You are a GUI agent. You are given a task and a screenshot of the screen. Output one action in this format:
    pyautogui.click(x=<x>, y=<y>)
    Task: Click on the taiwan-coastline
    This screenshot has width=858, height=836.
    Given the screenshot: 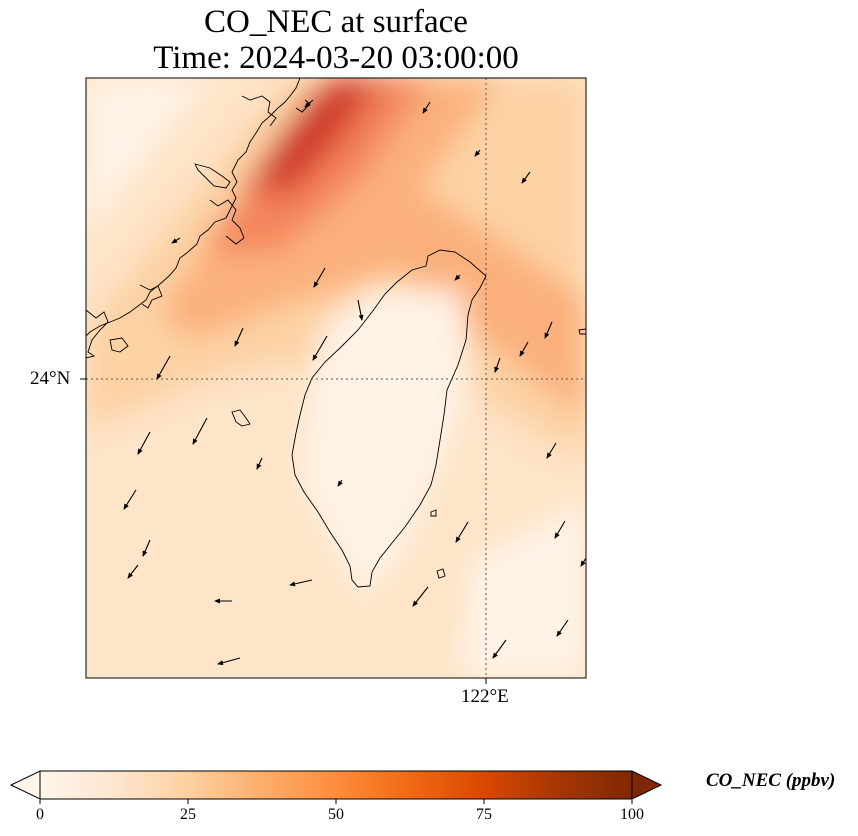 What is the action you would take?
    pyautogui.click(x=389, y=418)
    